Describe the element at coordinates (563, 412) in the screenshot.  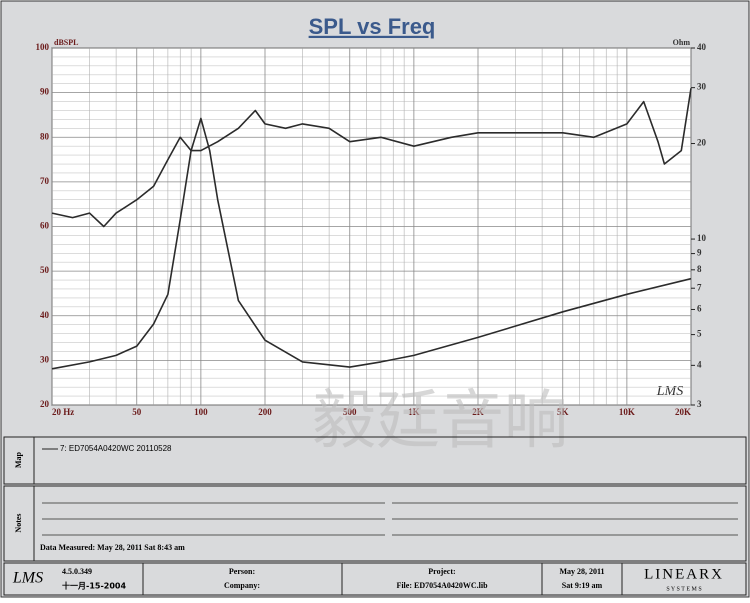
I see `x-tick-label: 5K` at that location.